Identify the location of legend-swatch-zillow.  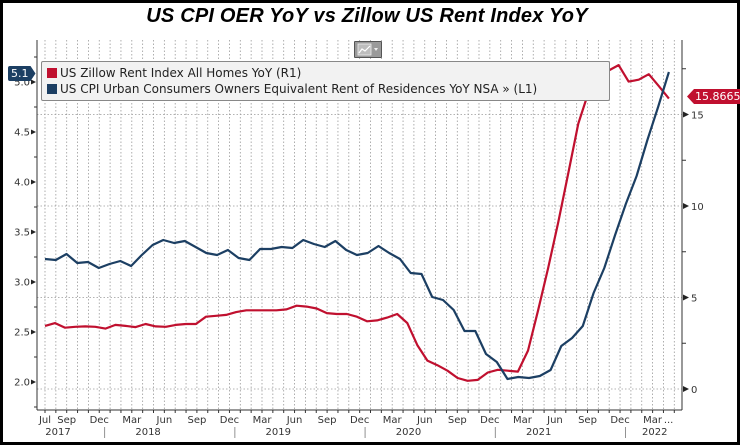
(52, 73).